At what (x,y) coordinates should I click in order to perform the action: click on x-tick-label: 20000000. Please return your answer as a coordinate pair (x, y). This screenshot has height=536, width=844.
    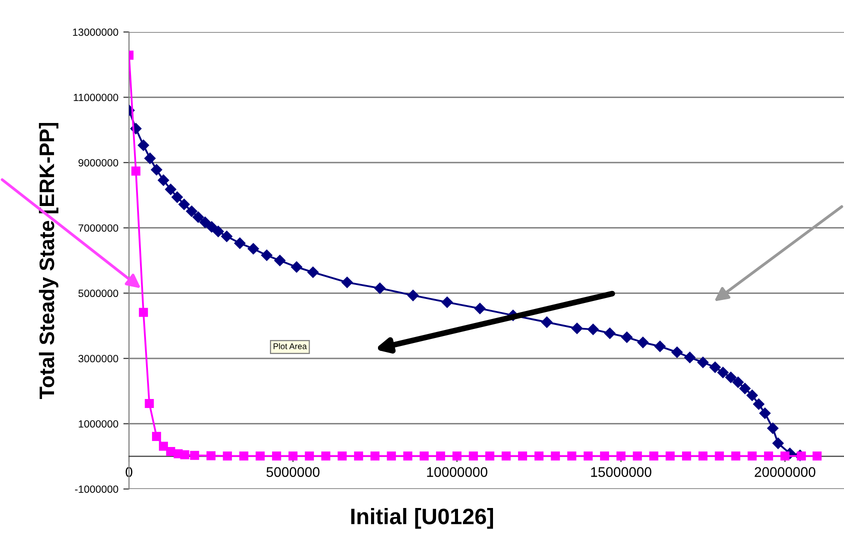
    Looking at the image, I should click on (785, 472).